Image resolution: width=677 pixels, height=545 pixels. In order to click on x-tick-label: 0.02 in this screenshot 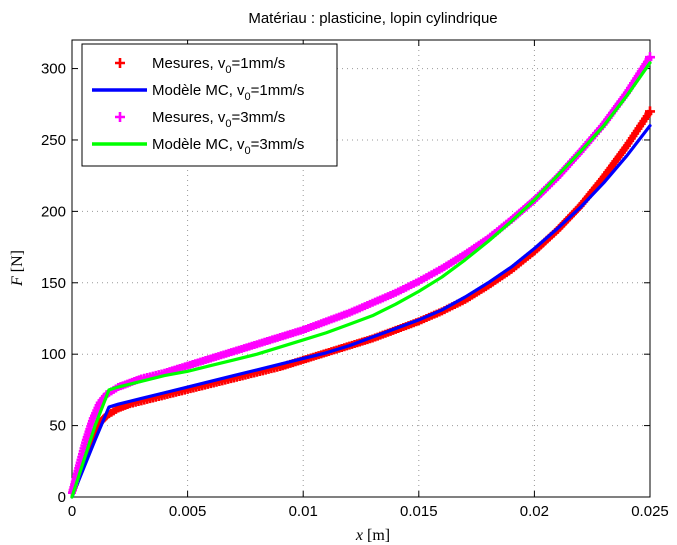, I will do `click(534, 511)`.